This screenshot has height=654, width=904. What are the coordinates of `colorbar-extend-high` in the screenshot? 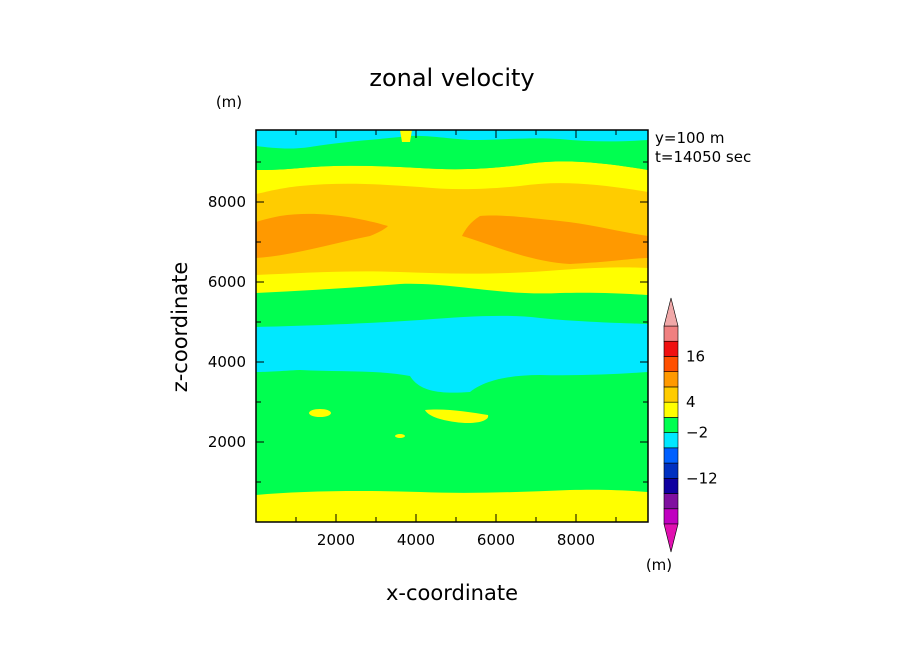 It's located at (671, 312).